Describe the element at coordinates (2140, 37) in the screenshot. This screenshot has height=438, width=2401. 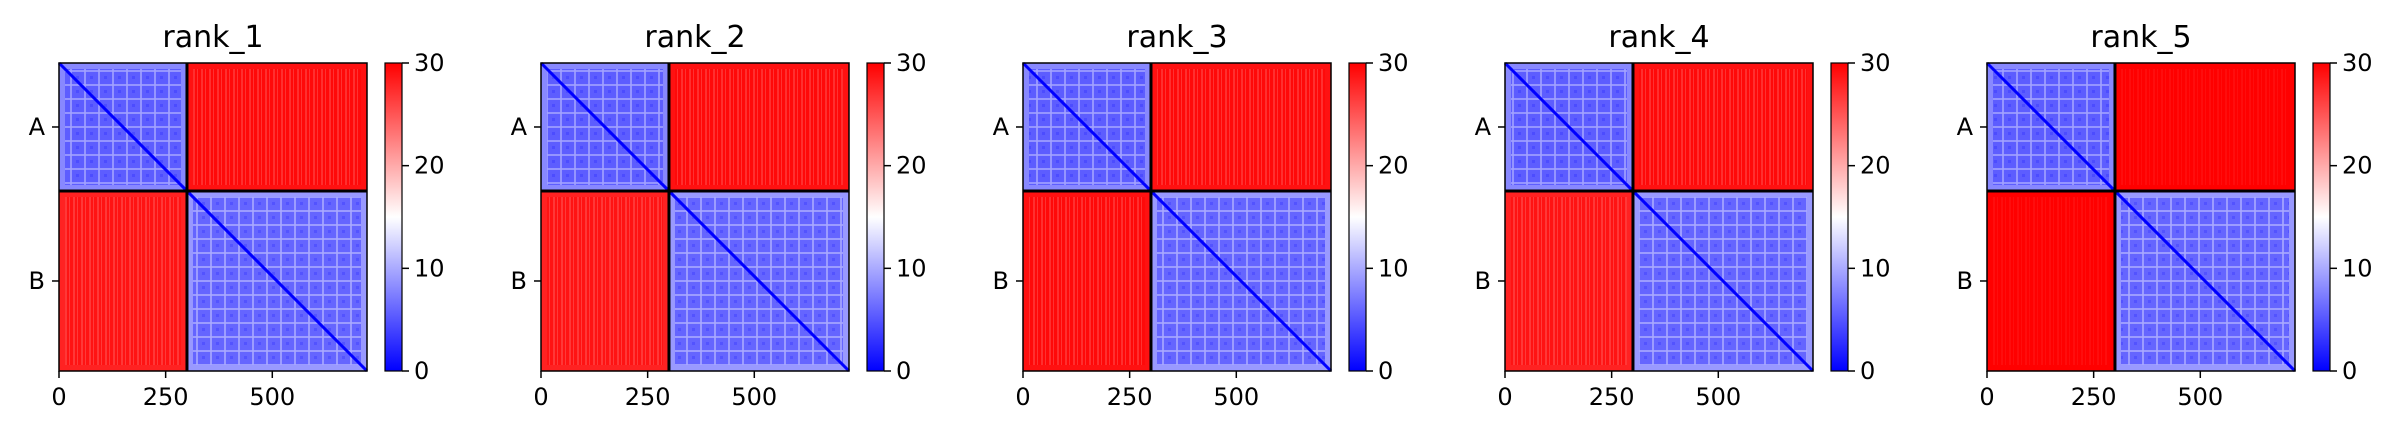
I see `panel-title: rank_5` at that location.